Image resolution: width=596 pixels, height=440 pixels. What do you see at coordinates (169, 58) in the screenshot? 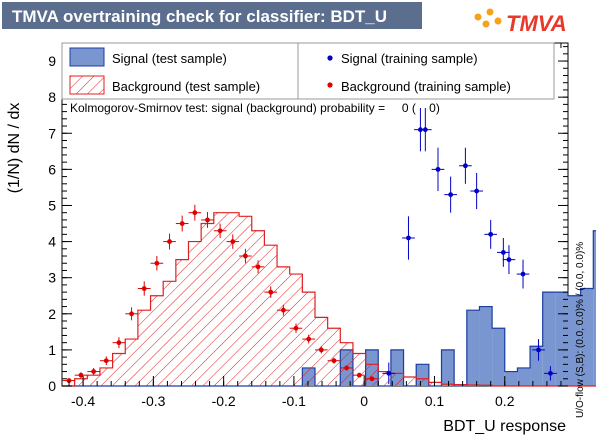
I see `legend-label-signal-test: Signal (test sample)` at bounding box center [169, 58].